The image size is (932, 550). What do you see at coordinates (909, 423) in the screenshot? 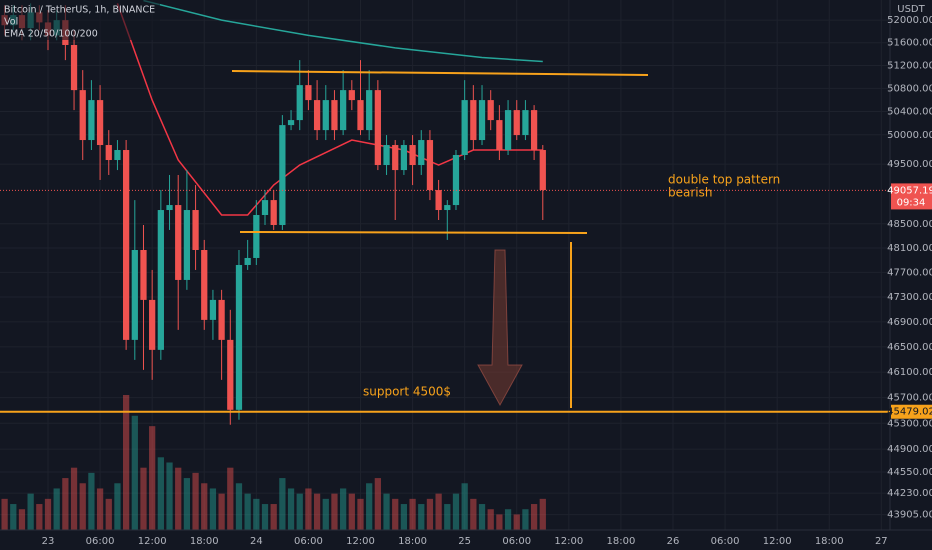
I see `y-tick-label: 45300.00` at bounding box center [909, 423].